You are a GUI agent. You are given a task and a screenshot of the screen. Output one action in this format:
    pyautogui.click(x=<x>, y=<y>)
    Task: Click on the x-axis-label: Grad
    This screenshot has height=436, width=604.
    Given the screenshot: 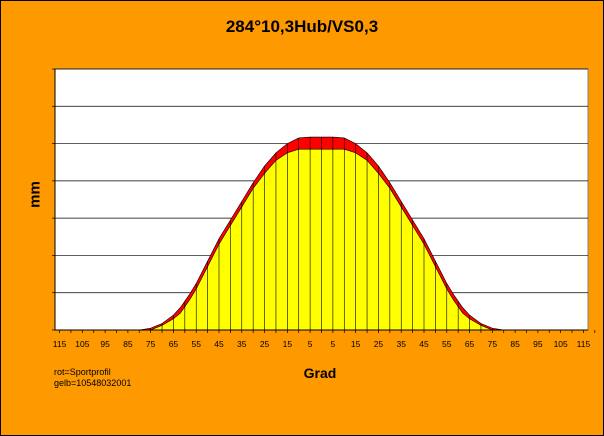 What is the action you would take?
    pyautogui.click(x=320, y=373)
    